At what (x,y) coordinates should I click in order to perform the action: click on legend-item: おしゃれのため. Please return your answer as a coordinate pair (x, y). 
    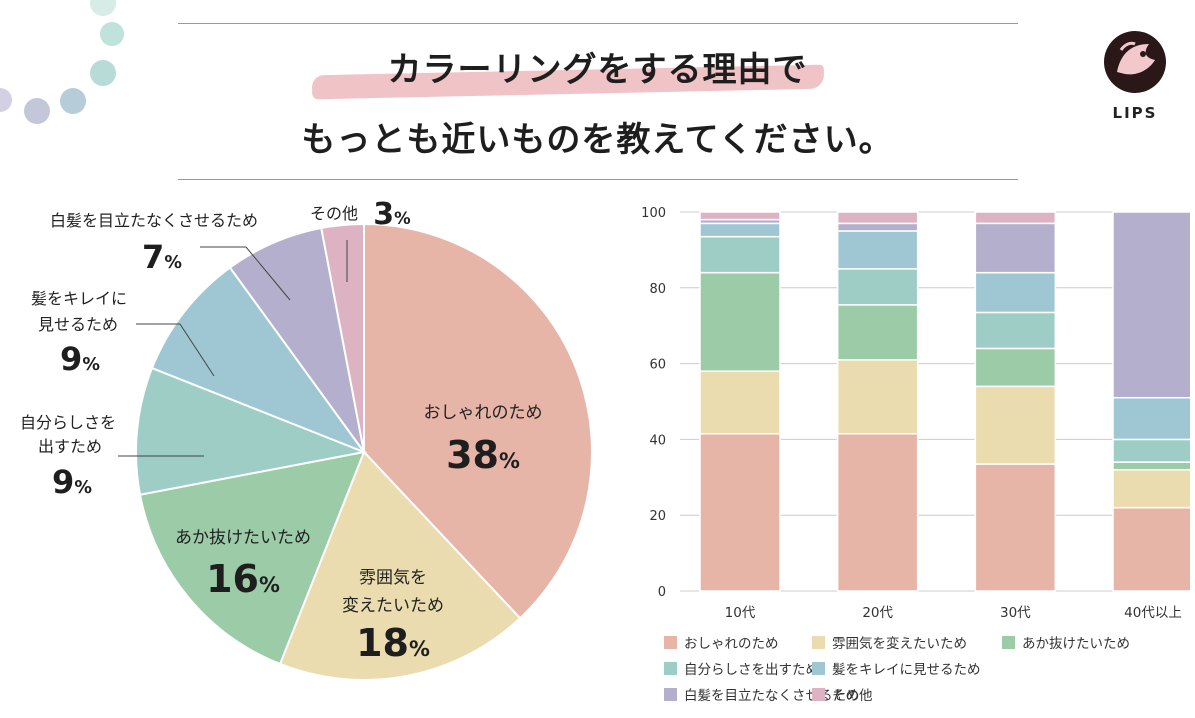
    Looking at the image, I should click on (721, 642).